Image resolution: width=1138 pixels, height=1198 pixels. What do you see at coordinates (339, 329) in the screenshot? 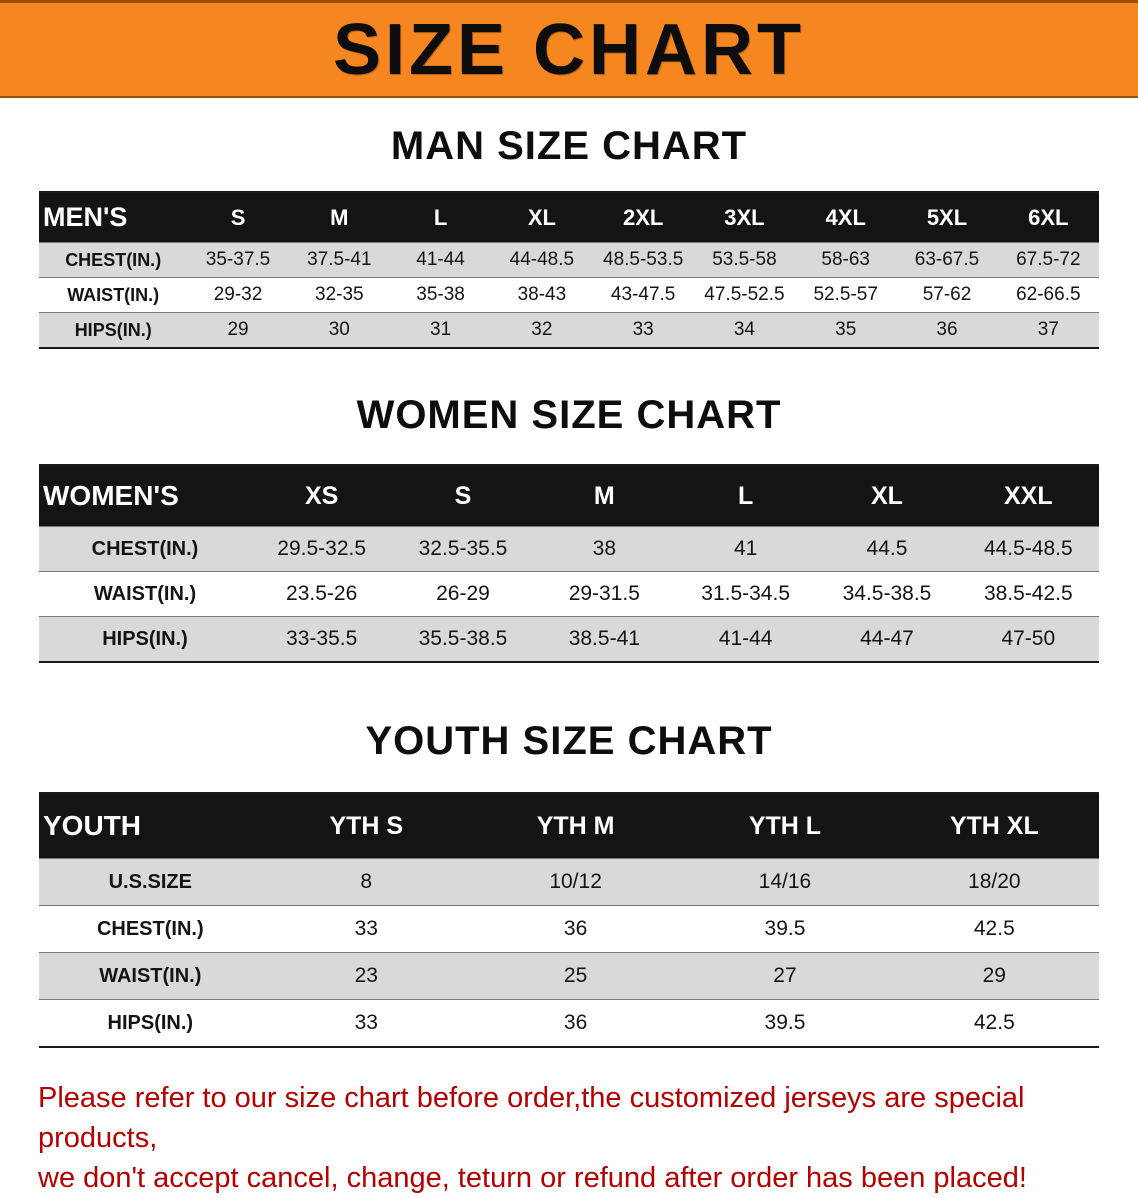
I see `size-value: 30` at bounding box center [339, 329].